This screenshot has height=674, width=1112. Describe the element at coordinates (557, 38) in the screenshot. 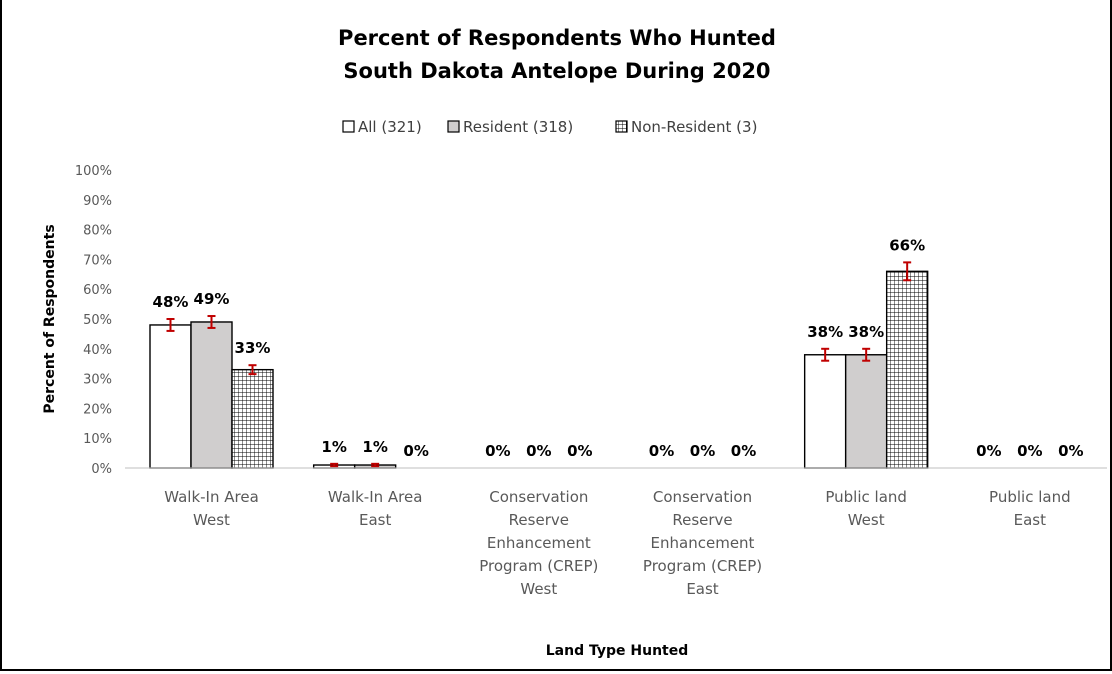

I see `chart-title-line-1: Percent of Respondents Who Hunted` at that location.